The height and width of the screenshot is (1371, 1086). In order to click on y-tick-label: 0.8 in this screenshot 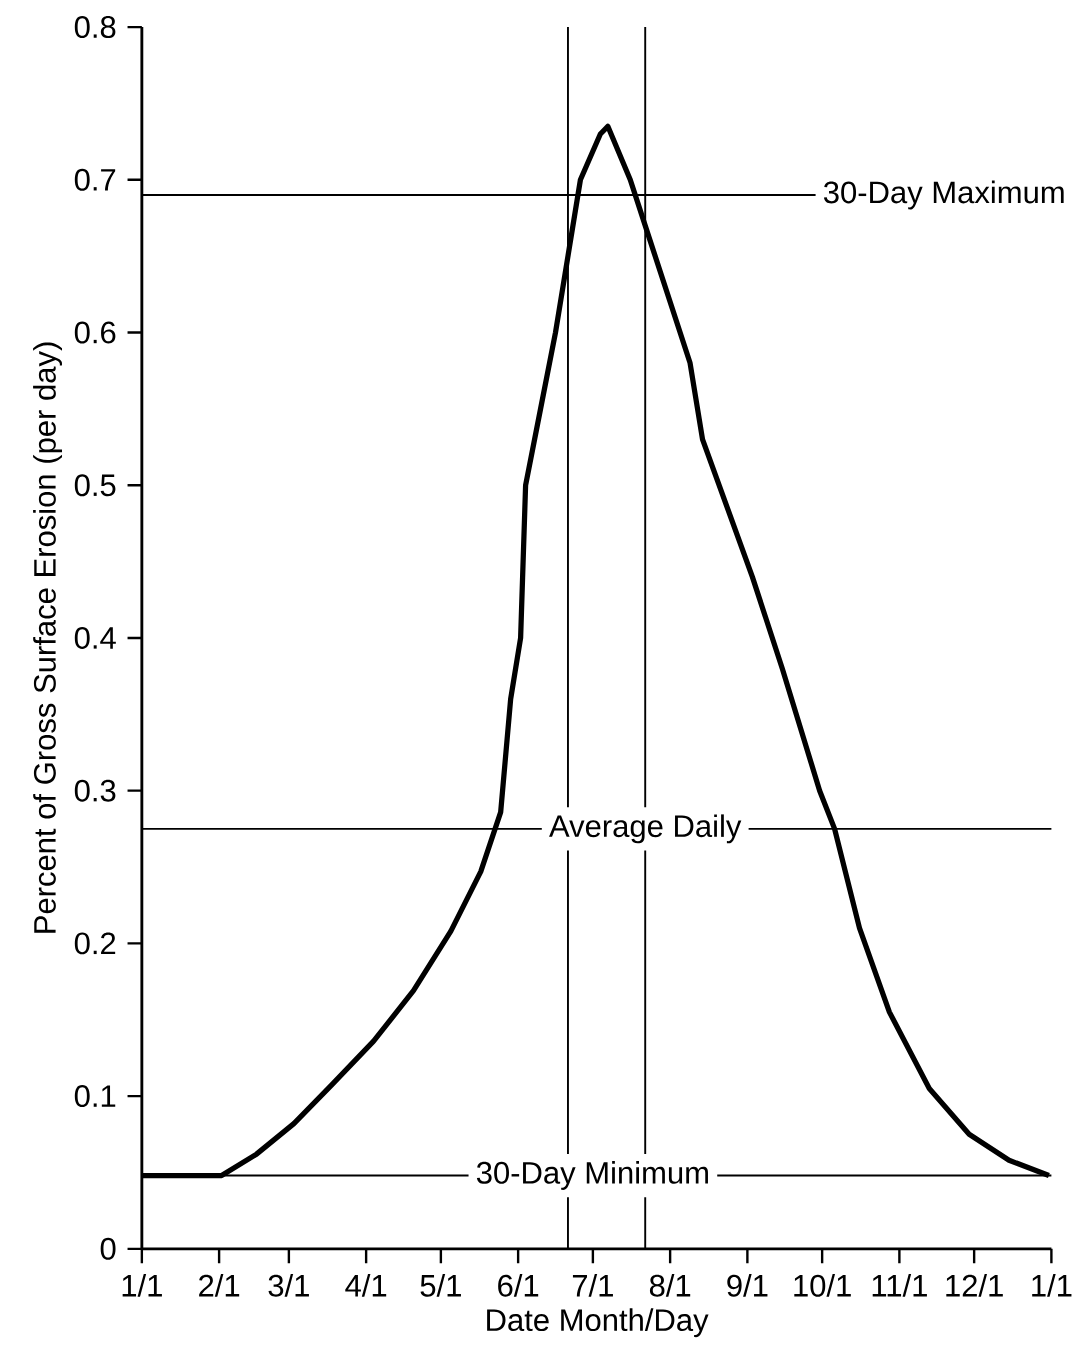, I will do `click(95, 27)`.